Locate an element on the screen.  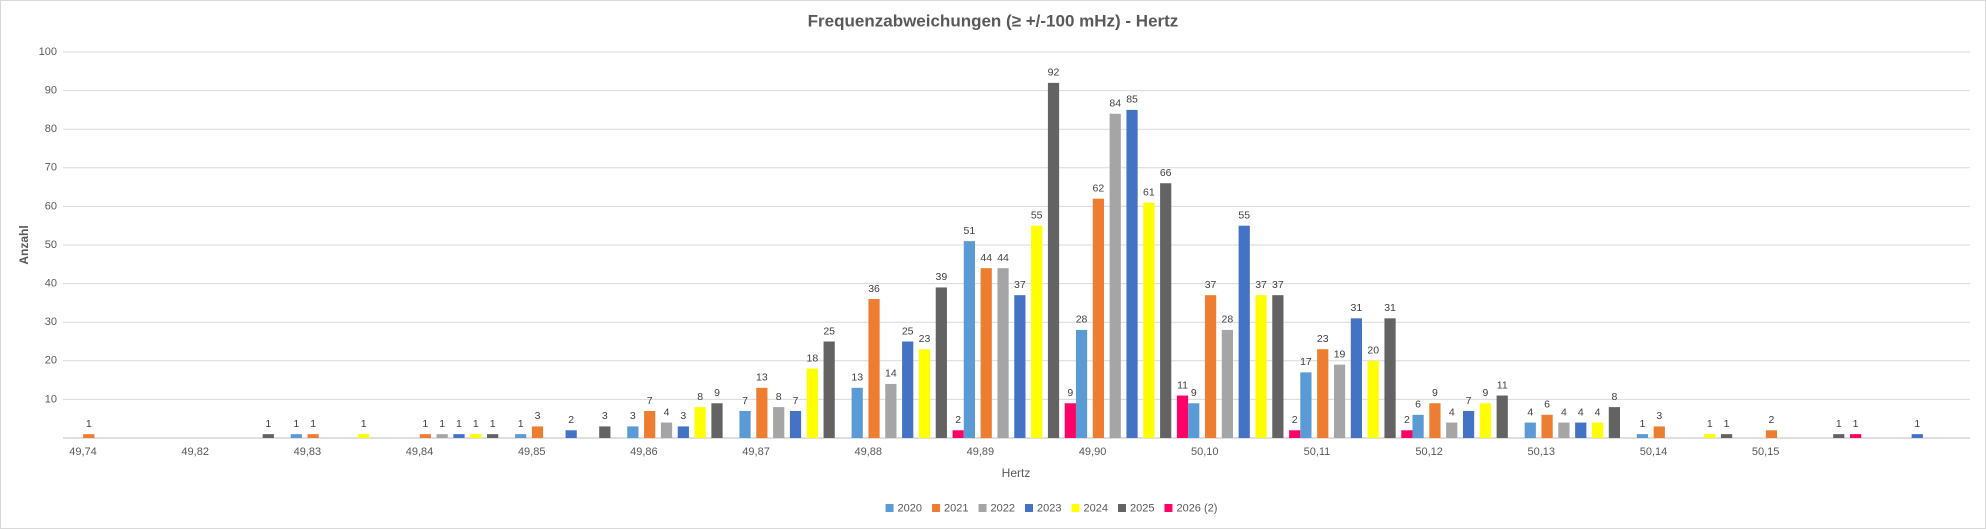
data-label: 55 is located at coordinates (1244, 215).